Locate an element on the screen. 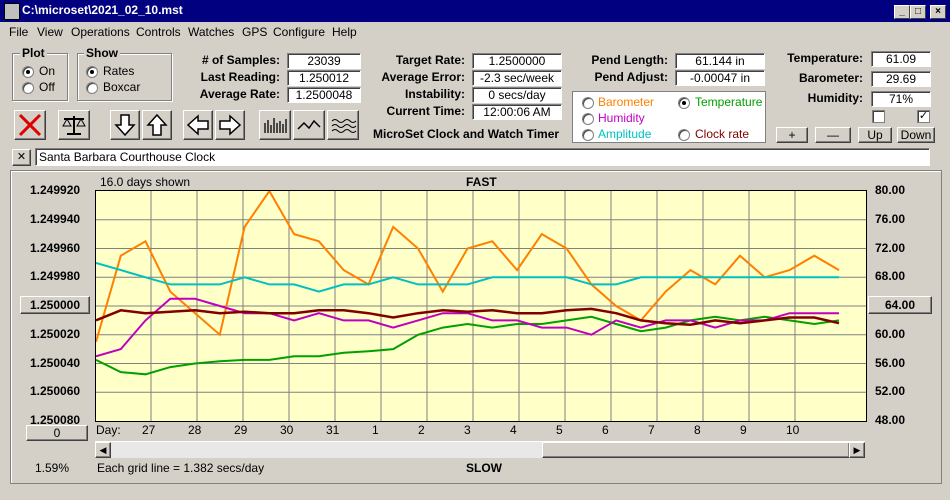 The image size is (950, 500). left-tick-label: 1.250020 is located at coordinates (55, 333).